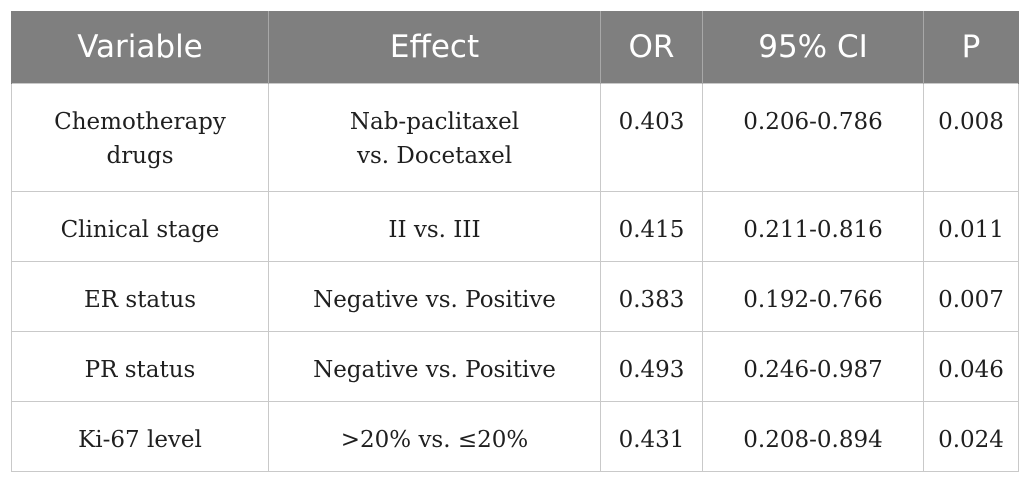 The width and height of the screenshot is (1025, 481). Describe the element at coordinates (813, 436) in the screenshot. I see `cell-ci: 0.208-0.894` at that location.